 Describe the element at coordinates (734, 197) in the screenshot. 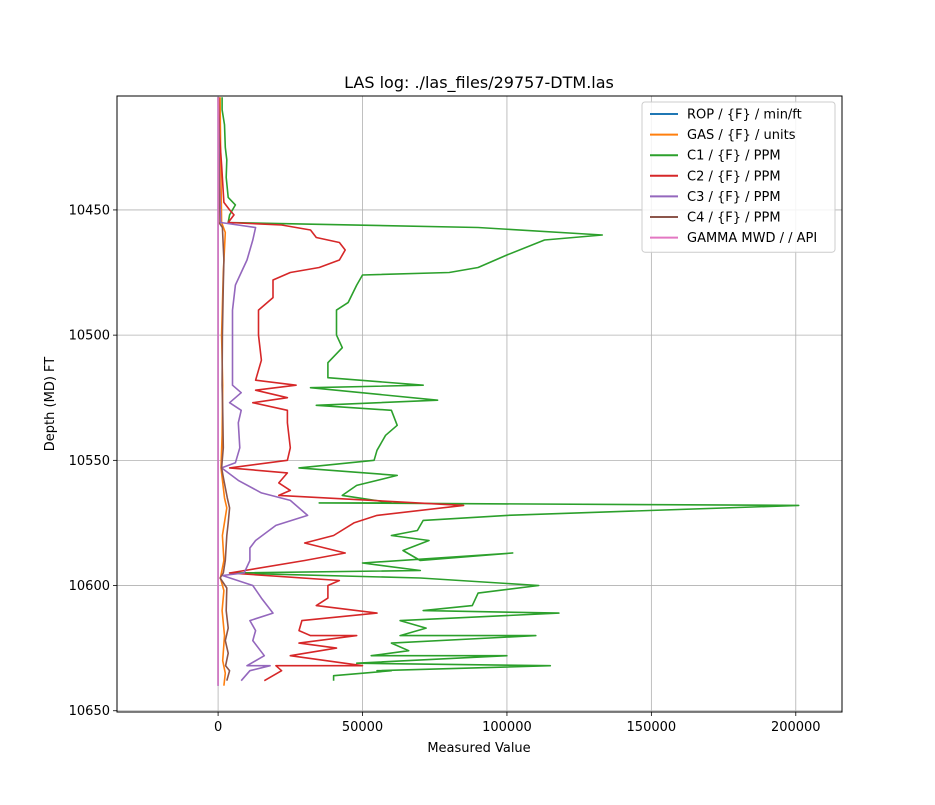

I see `legend-label: C3 / {F} / PPM` at that location.